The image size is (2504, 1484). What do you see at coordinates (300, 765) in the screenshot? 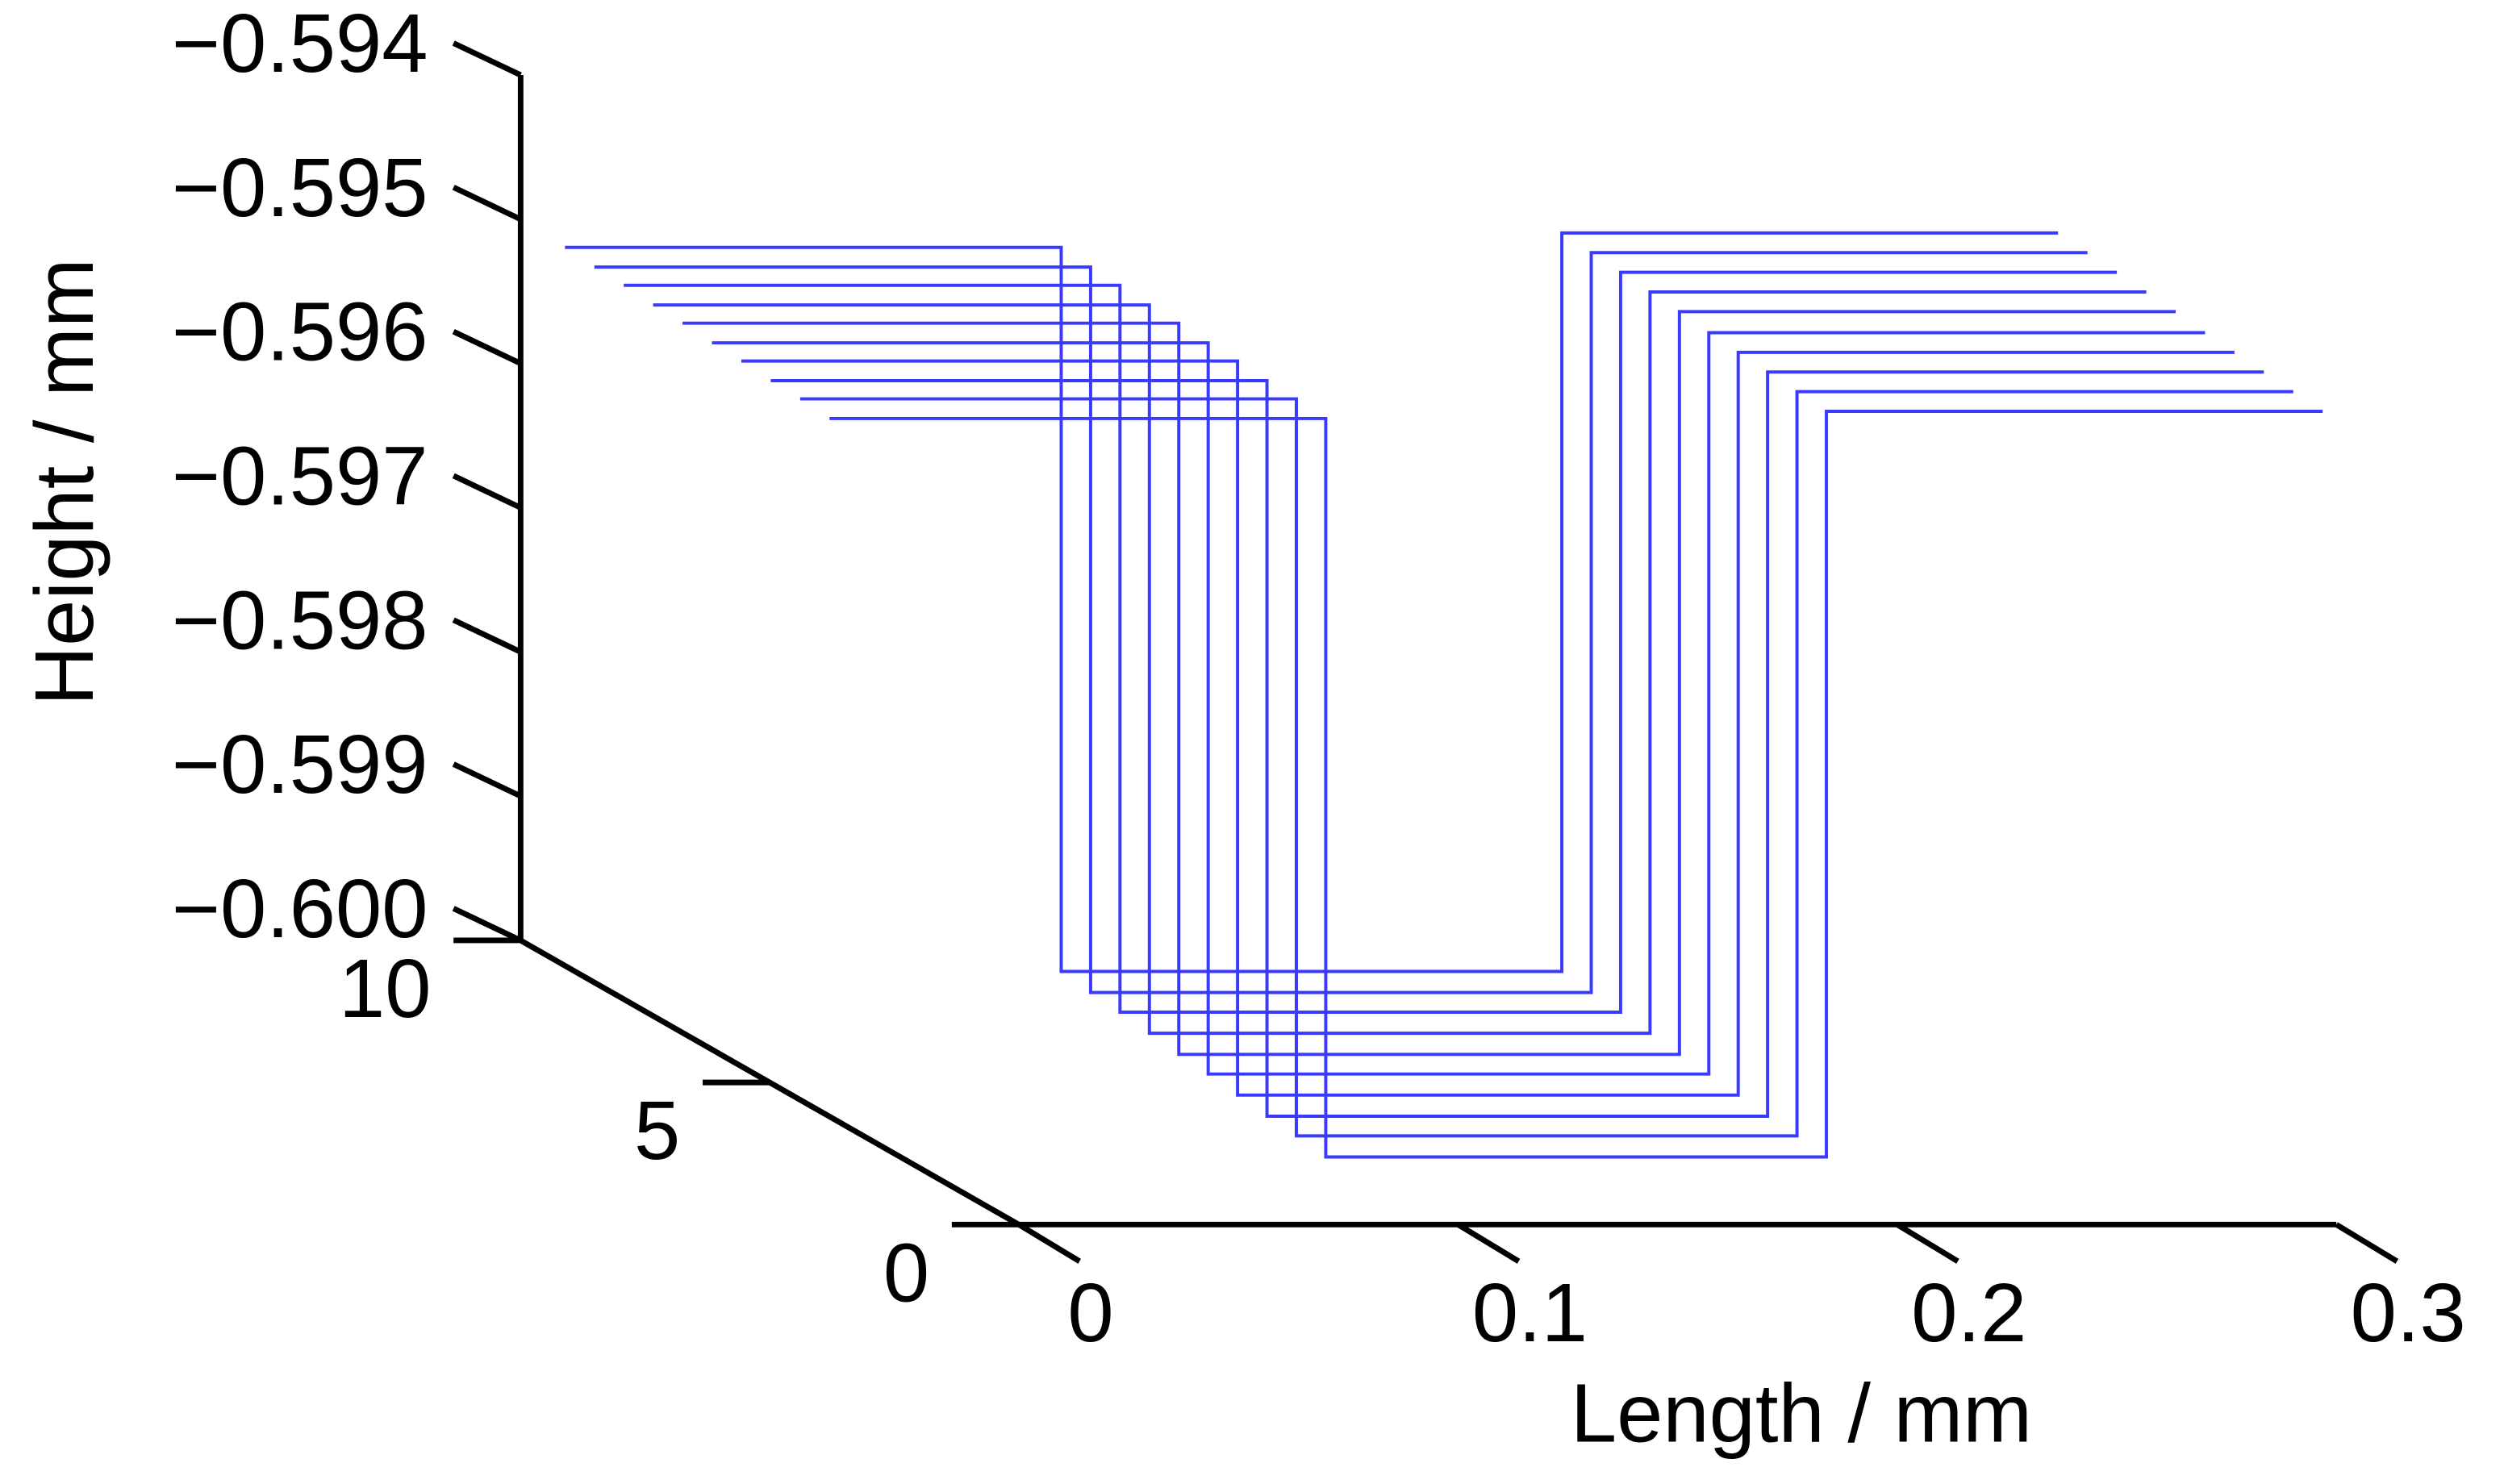
I see `z-tick-label: −0.599` at bounding box center [300, 765].